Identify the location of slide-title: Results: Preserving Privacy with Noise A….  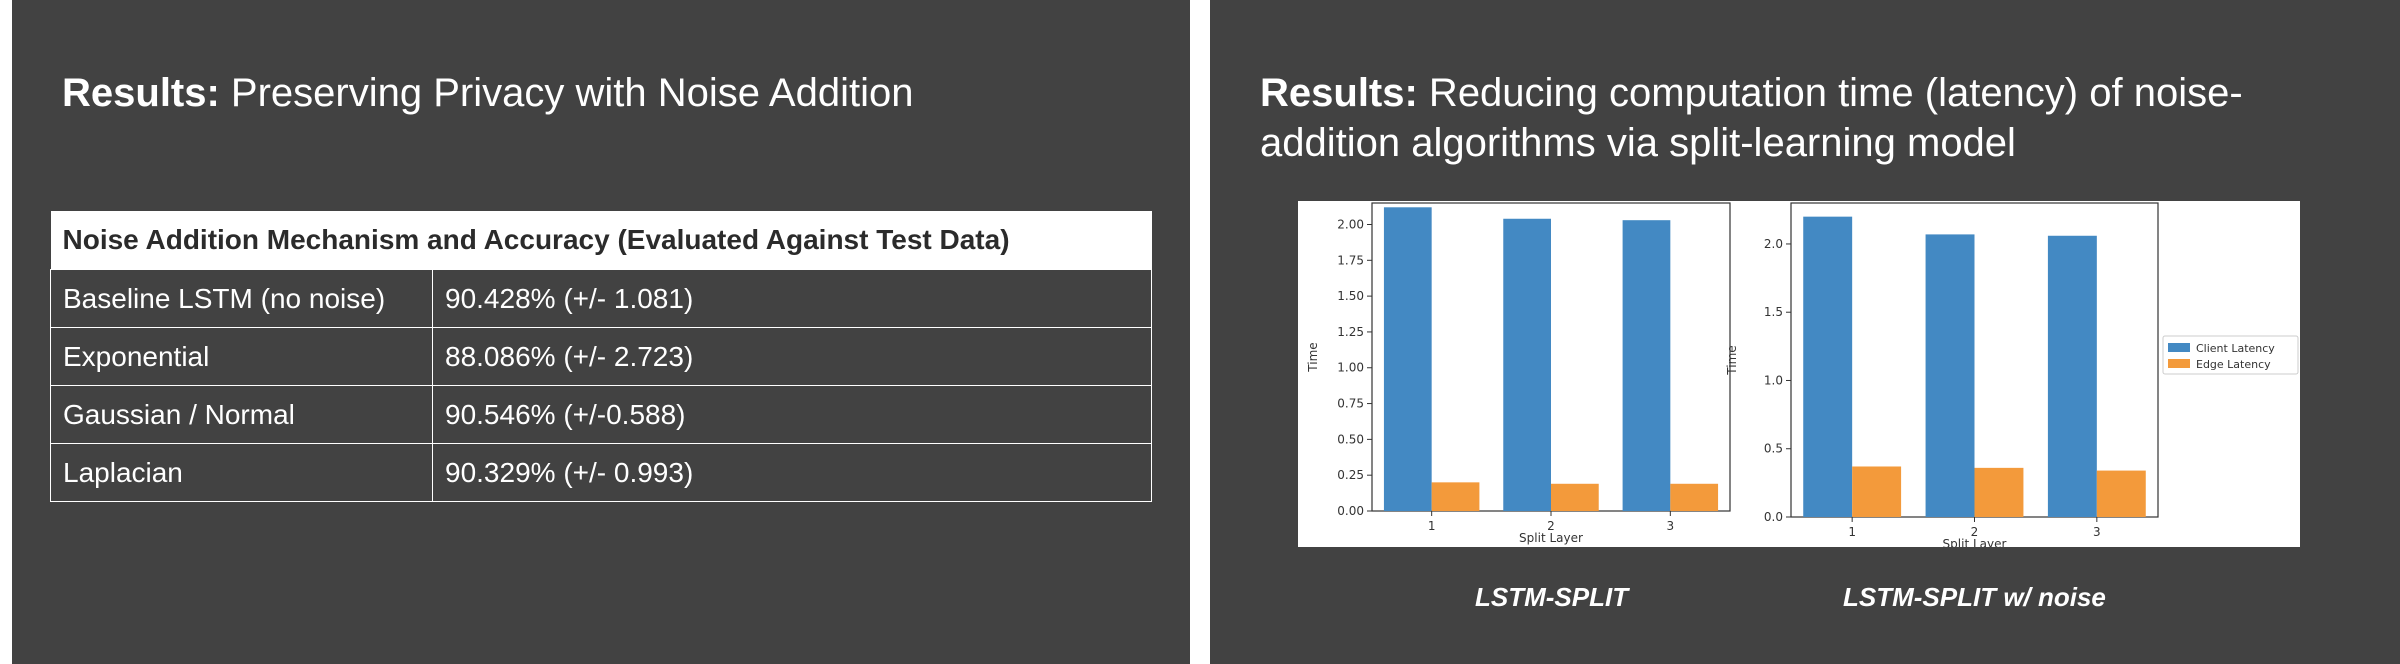
(487, 93).